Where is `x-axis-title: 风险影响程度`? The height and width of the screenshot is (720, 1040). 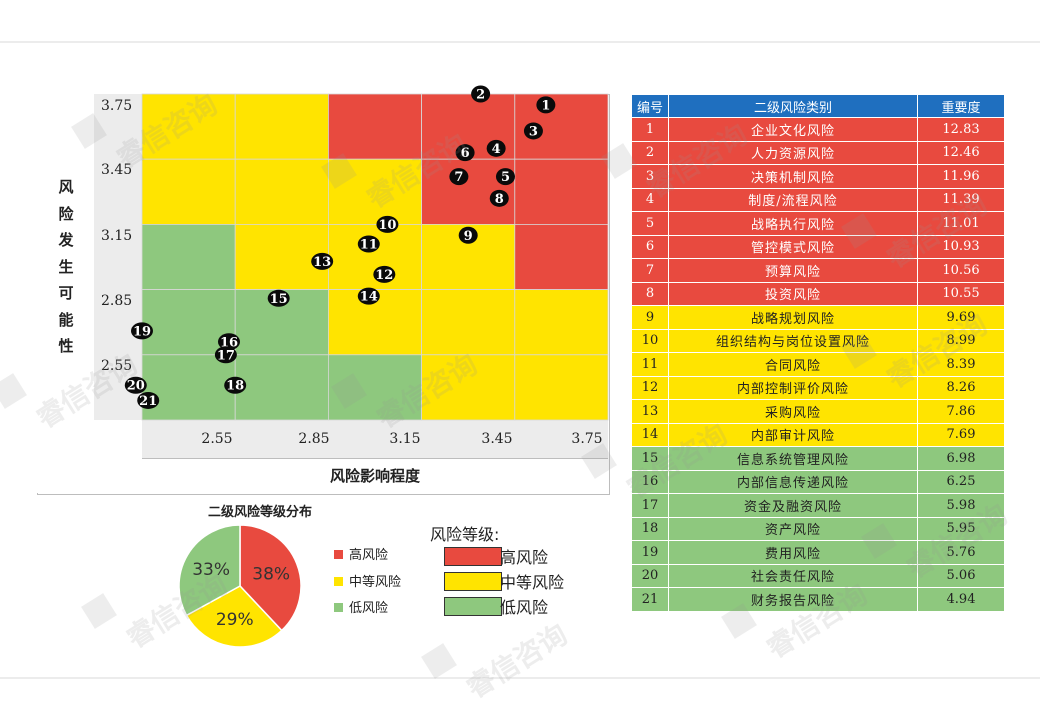
x-axis-title: 风险影响程度 is located at coordinates (374, 476).